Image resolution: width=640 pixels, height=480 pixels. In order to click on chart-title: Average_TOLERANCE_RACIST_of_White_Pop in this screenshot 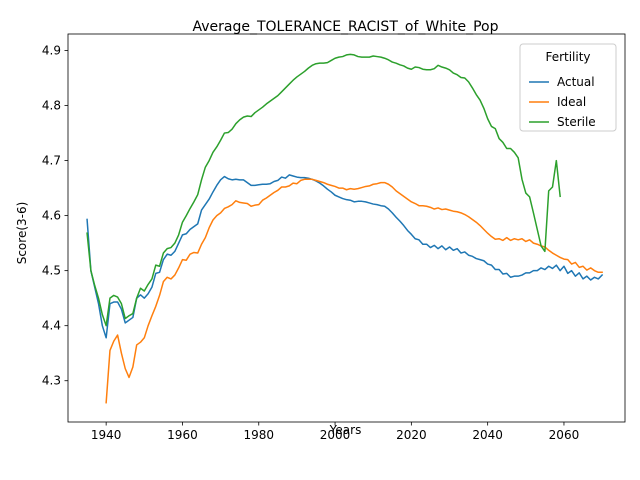, I will do `click(346, 27)`.